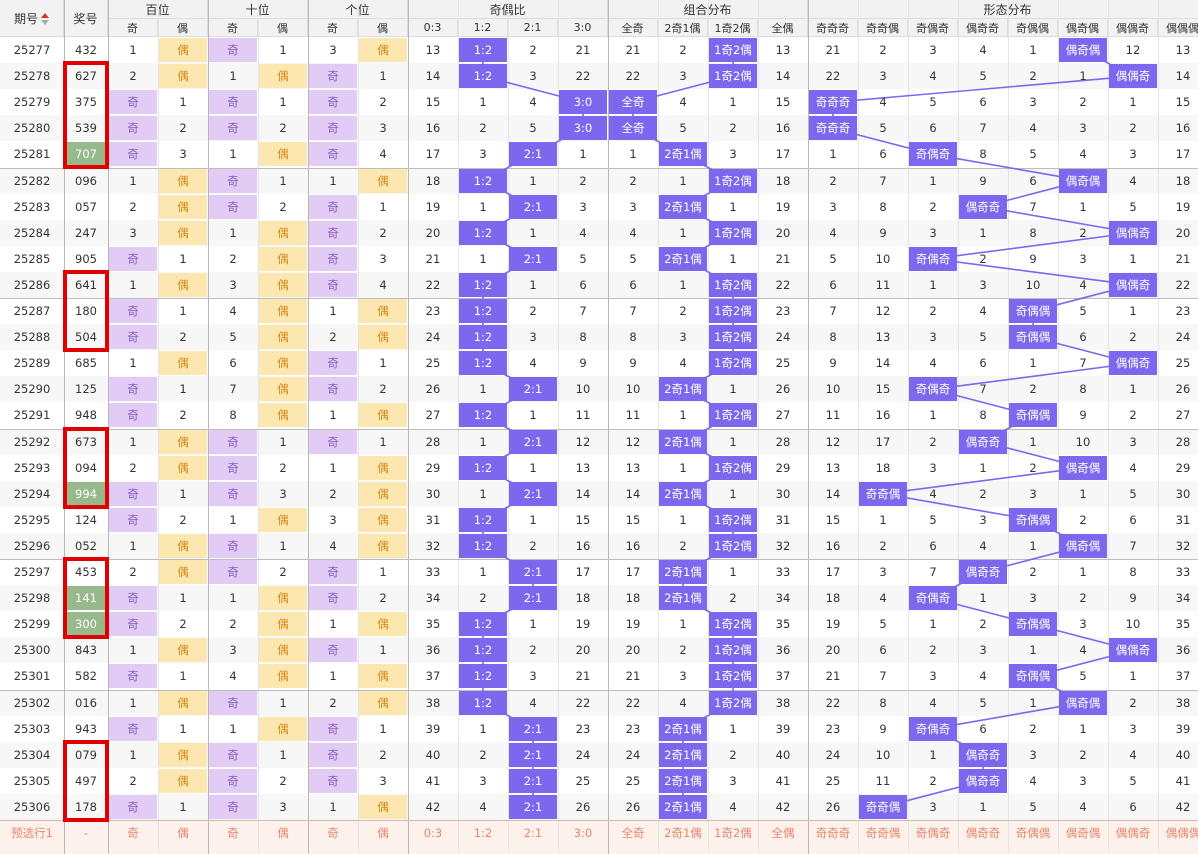 The width and height of the screenshot is (1198, 854). Describe the element at coordinates (883, 833) in the screenshot. I see `forecast-option: 奇奇偶` at that location.